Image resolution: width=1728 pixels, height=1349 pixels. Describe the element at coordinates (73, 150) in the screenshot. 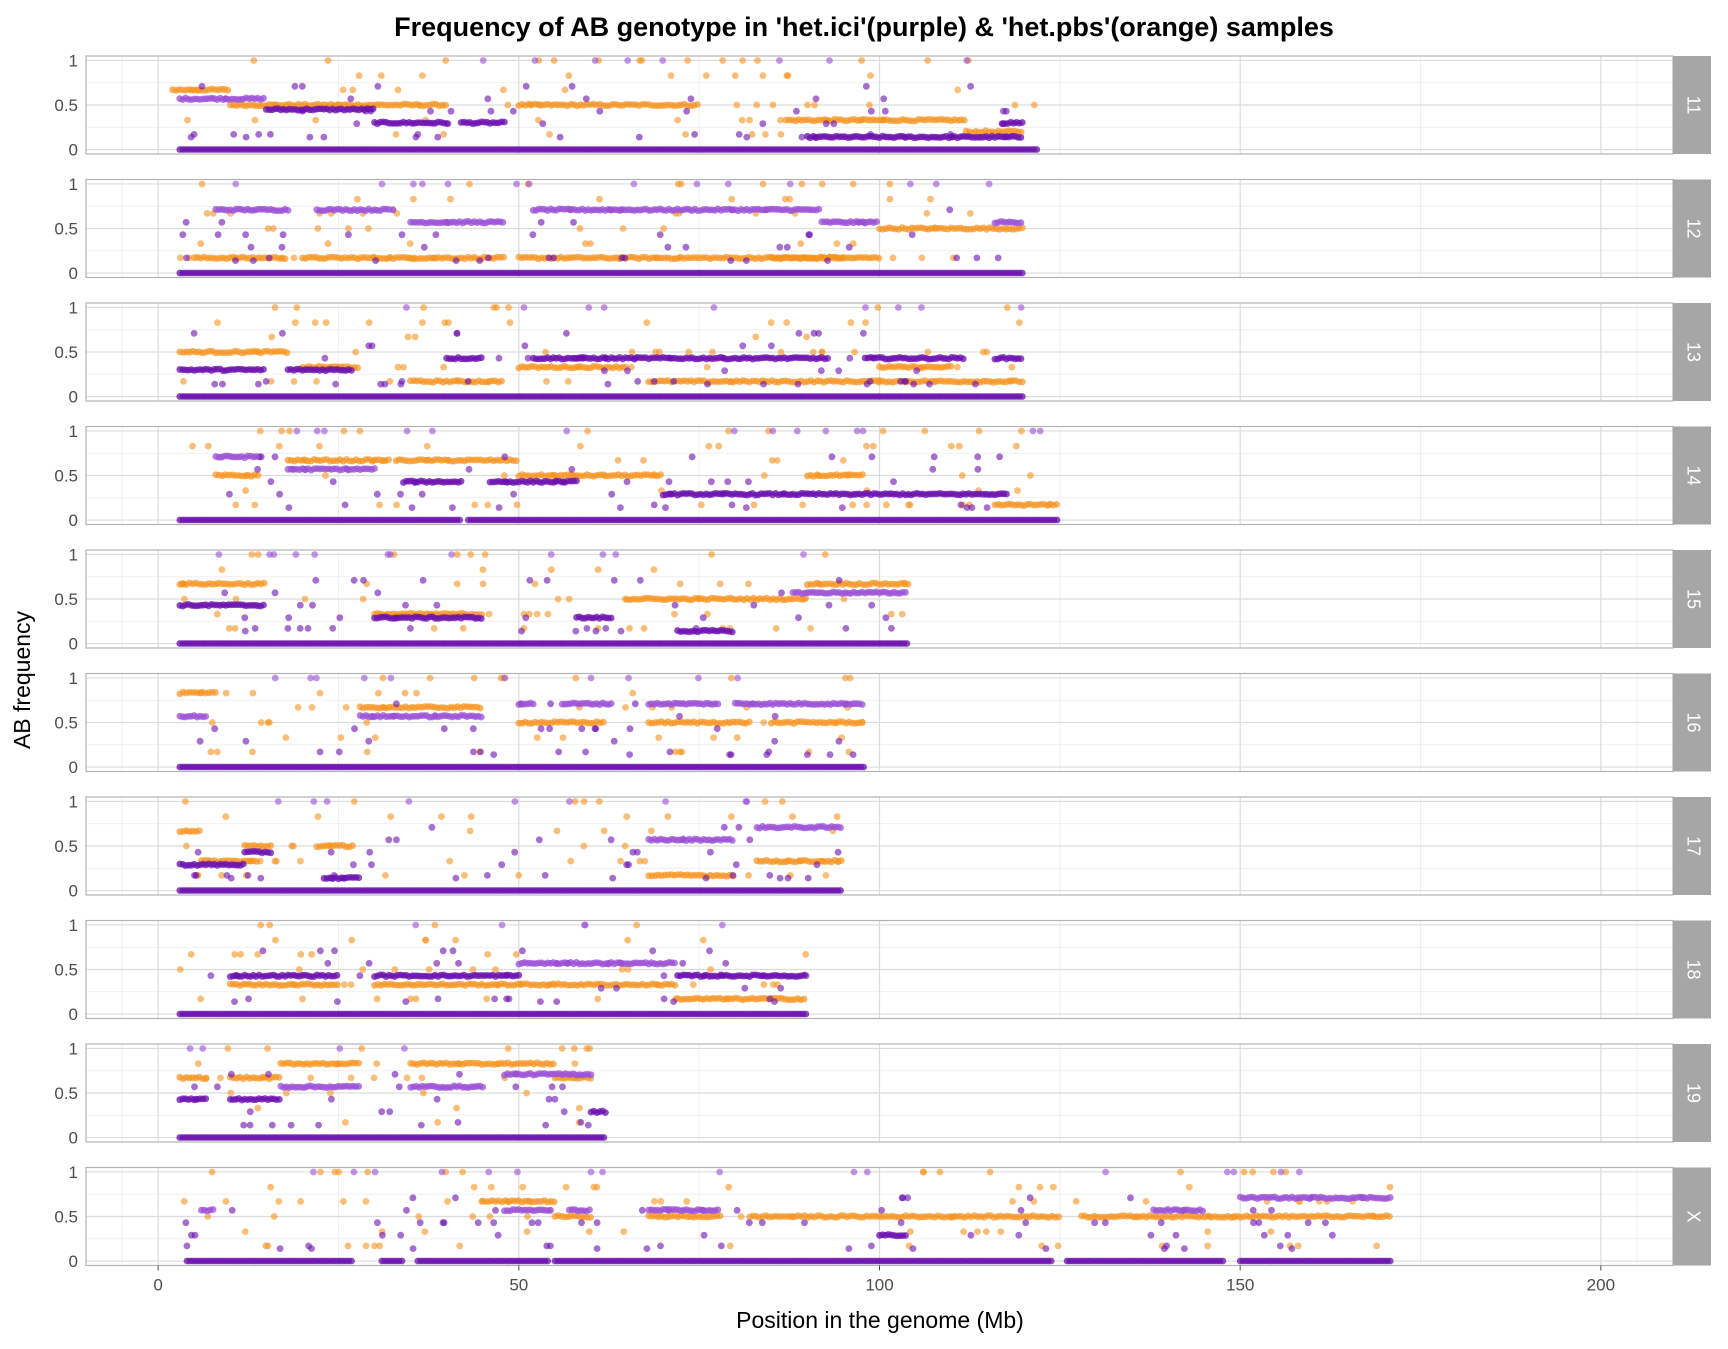

I see `y-tick-label: 0` at that location.